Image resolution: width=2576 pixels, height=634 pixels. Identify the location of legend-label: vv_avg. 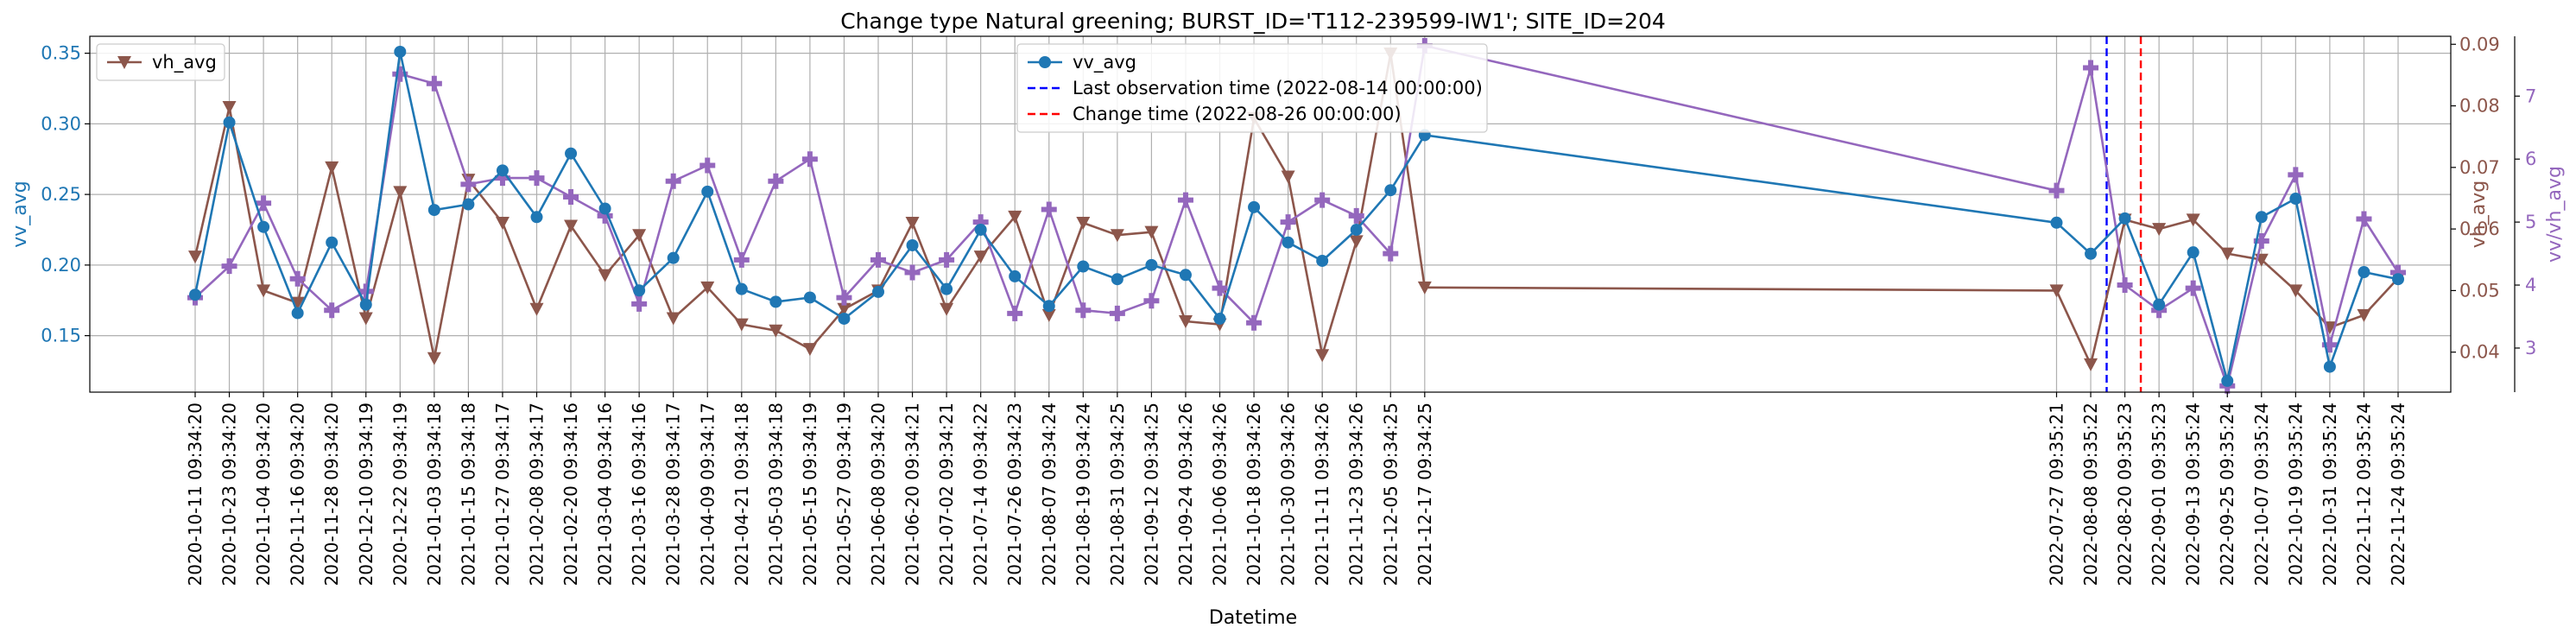
(1104, 62).